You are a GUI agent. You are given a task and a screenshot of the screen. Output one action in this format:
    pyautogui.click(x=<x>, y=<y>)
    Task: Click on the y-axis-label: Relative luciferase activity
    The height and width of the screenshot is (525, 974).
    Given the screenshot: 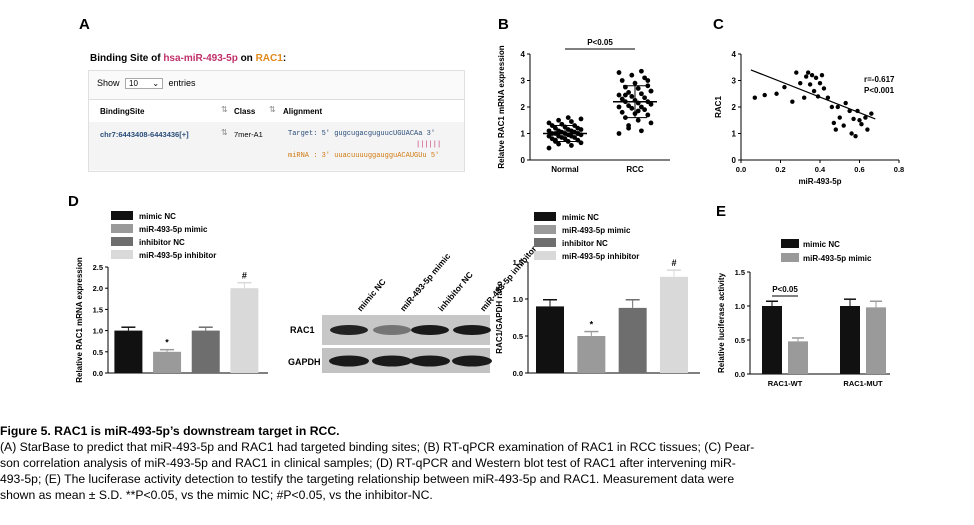 What is the action you would take?
    pyautogui.click(x=721, y=322)
    